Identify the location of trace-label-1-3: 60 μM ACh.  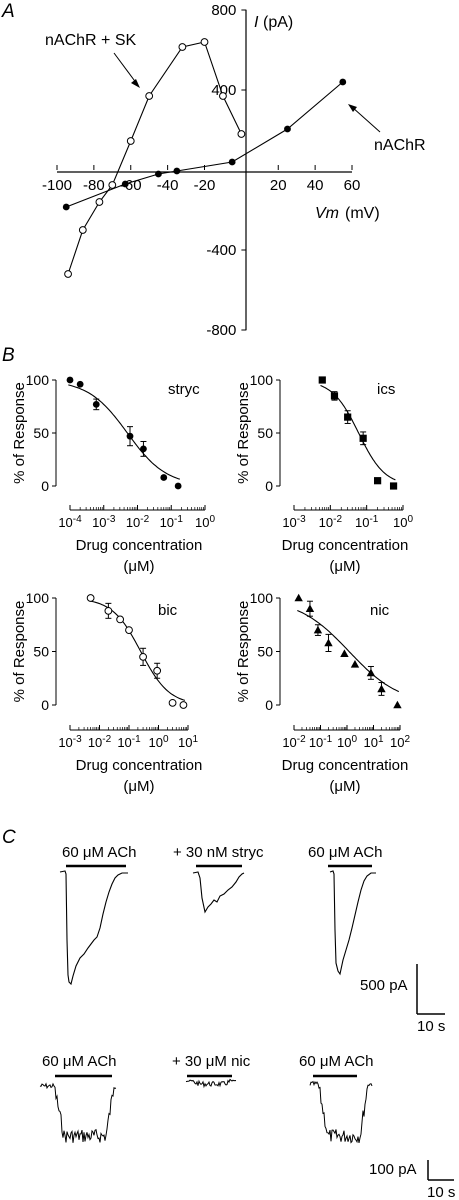
(345, 852).